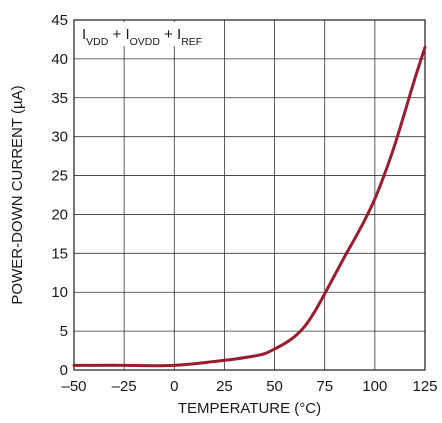  I want to click on y-tick-label: 45, so click(59, 20).